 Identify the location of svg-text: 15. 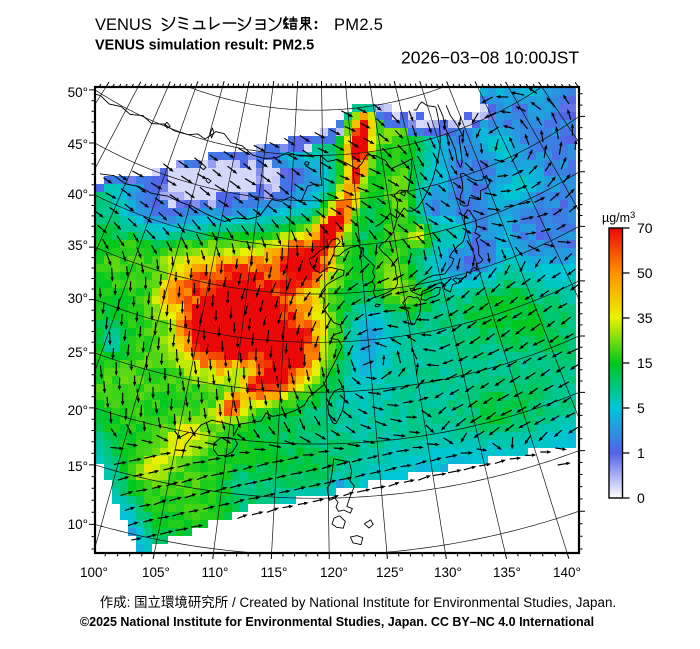
(645, 363).